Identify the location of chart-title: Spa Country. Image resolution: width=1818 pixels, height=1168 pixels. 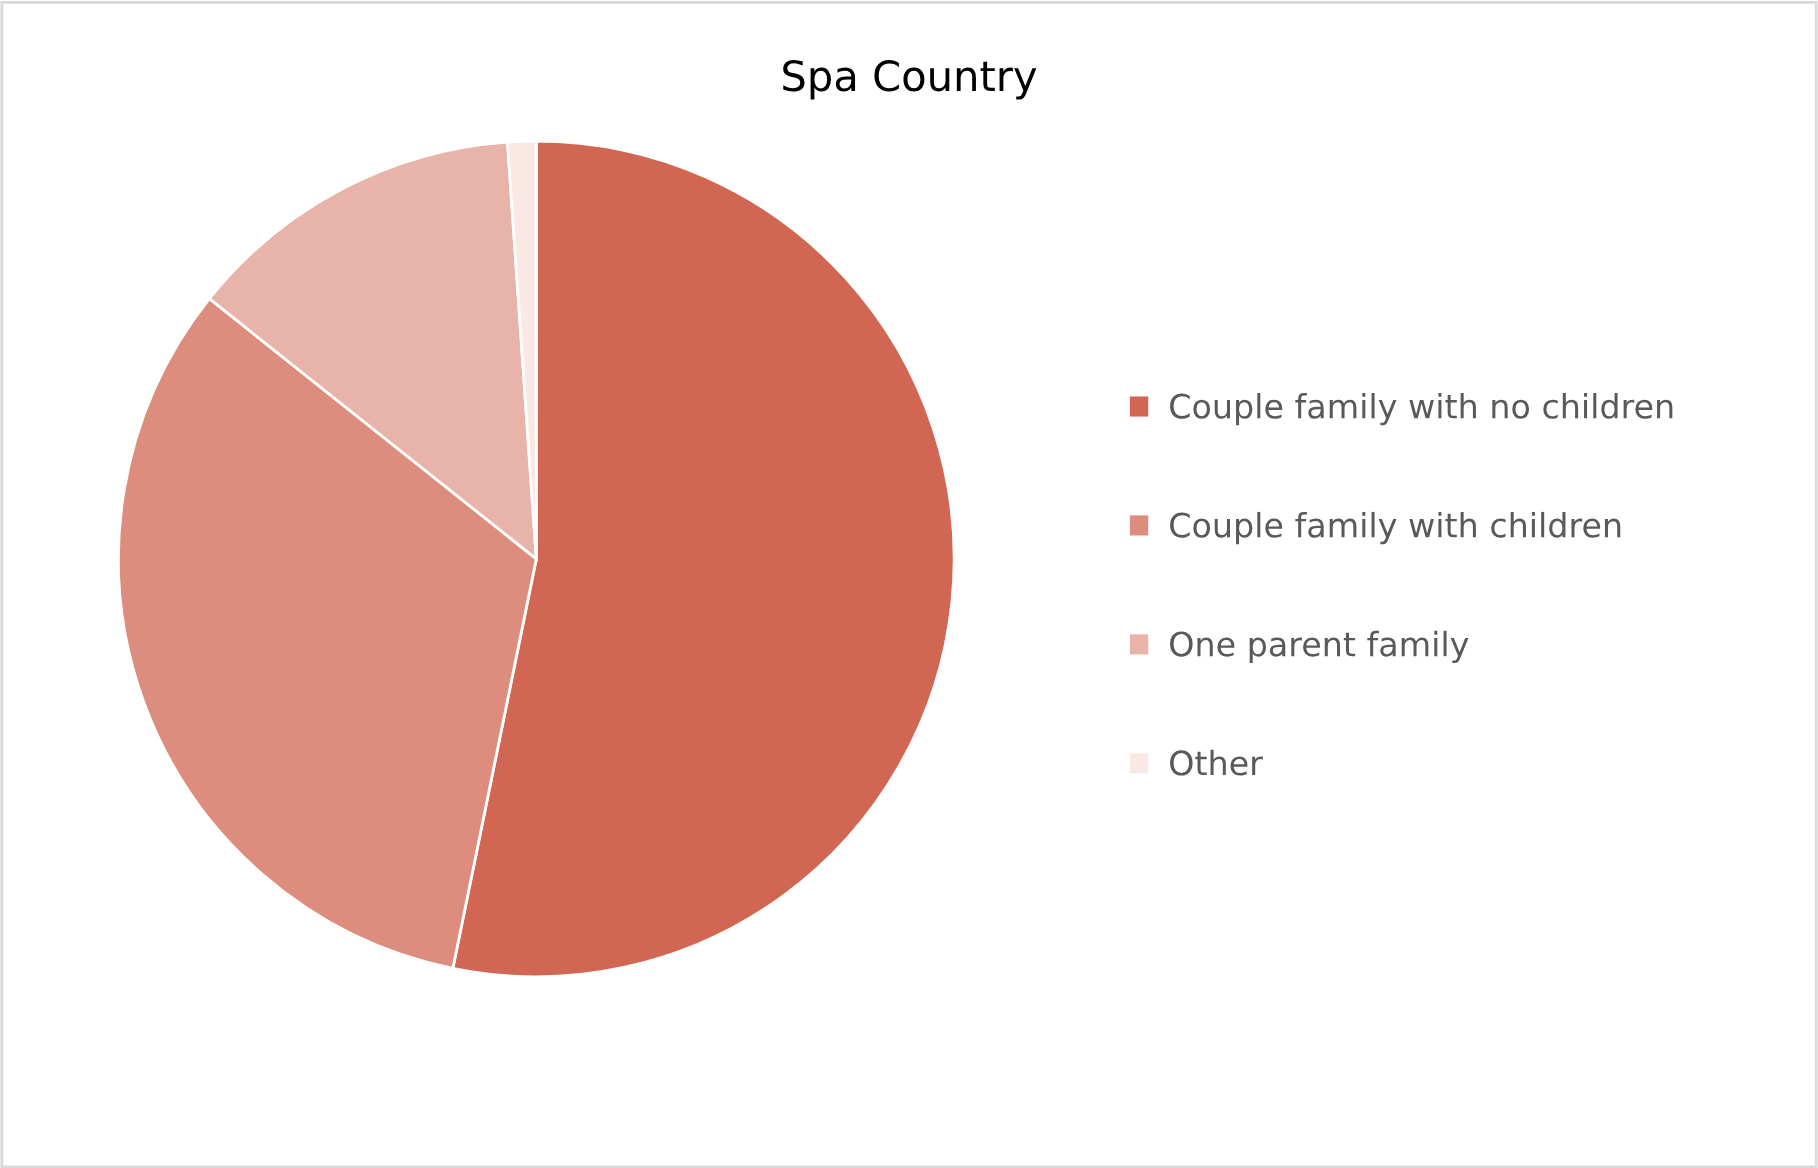
(910, 80).